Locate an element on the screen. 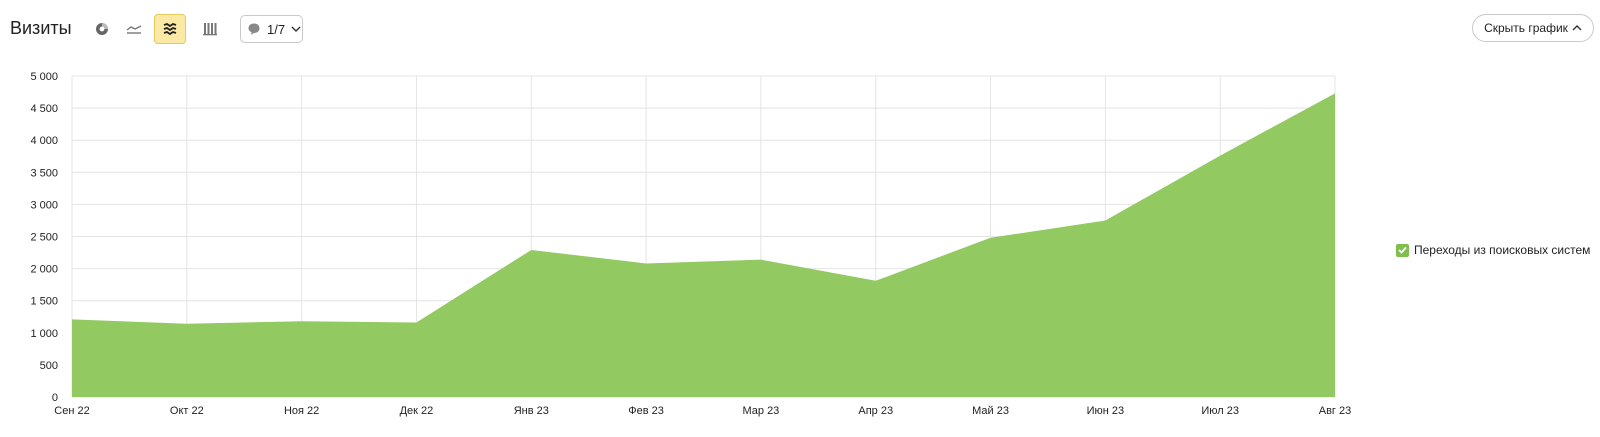  pie-chart-button is located at coordinates (102, 29).